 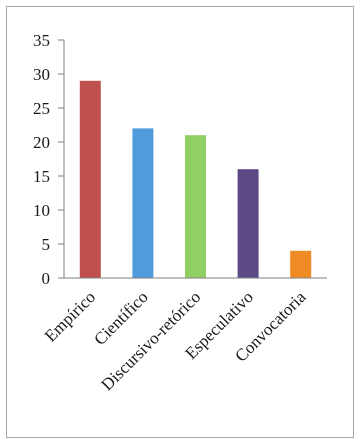 What do you see at coordinates (41, 142) in the screenshot?
I see `y-tick-label: 20` at bounding box center [41, 142].